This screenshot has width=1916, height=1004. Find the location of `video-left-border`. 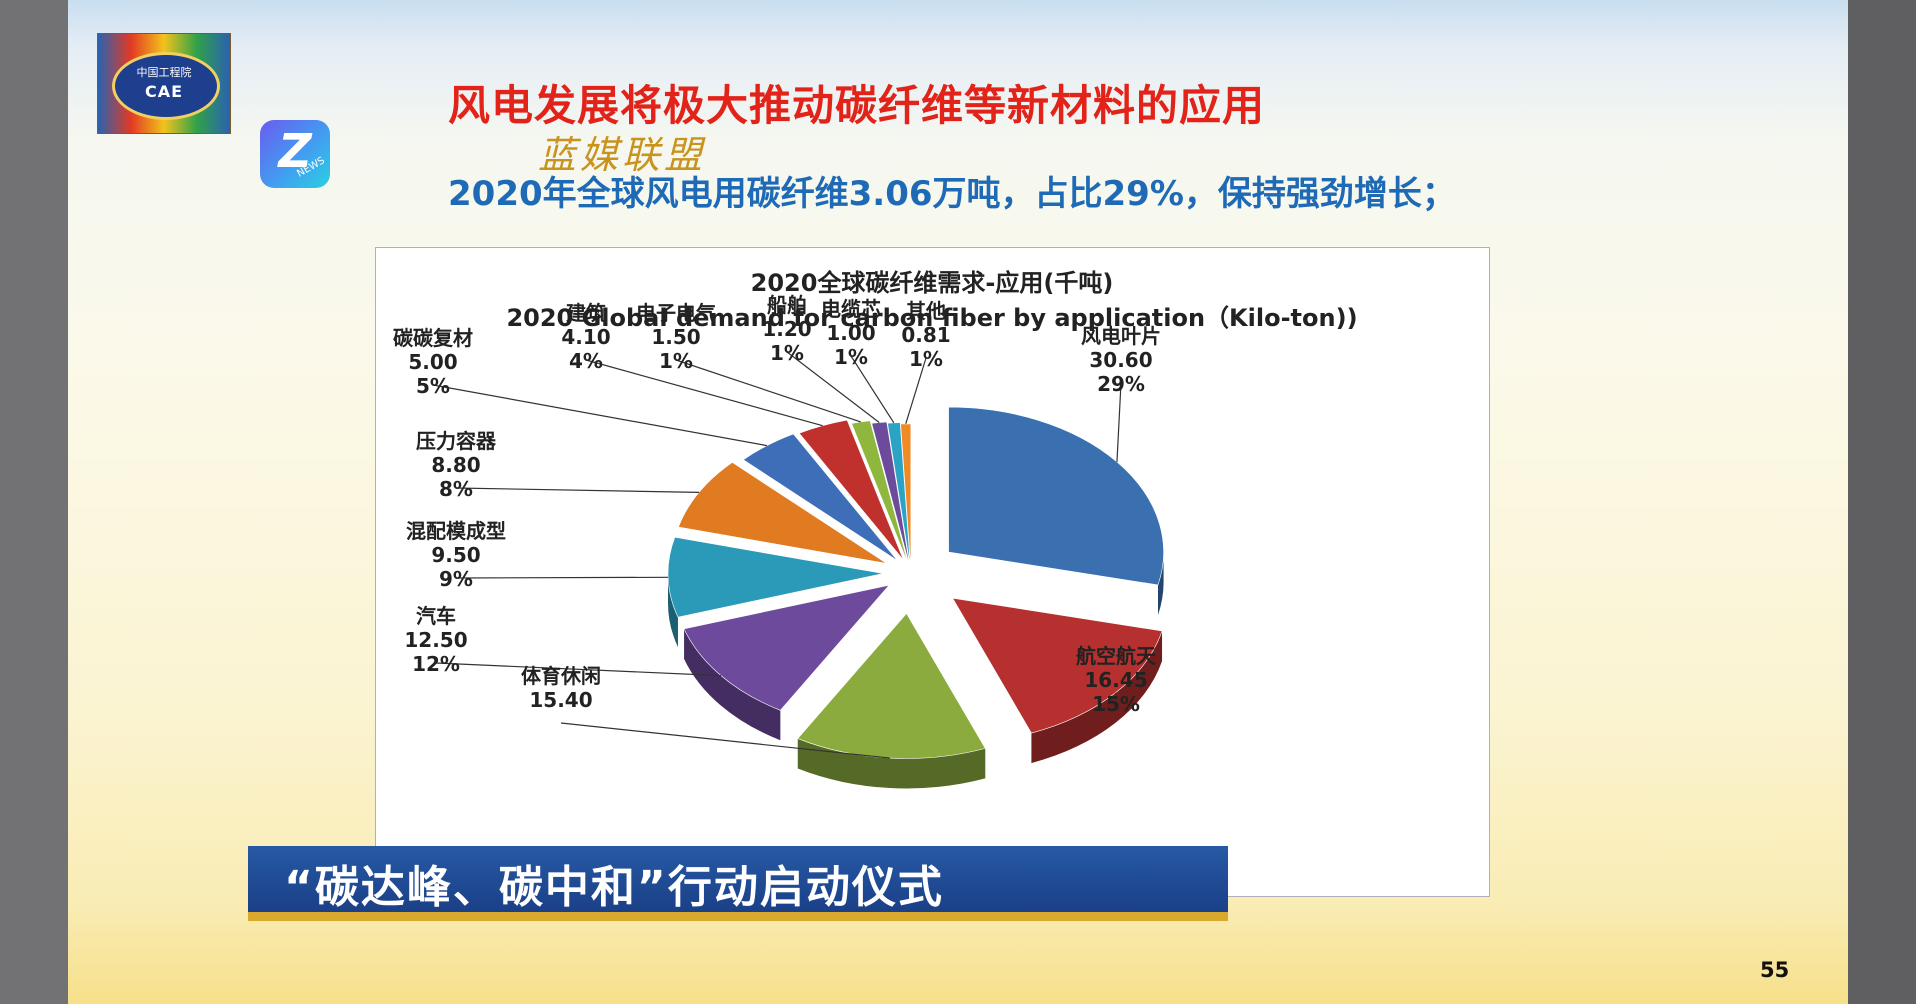

video-left-border is located at coordinates (34, 502).